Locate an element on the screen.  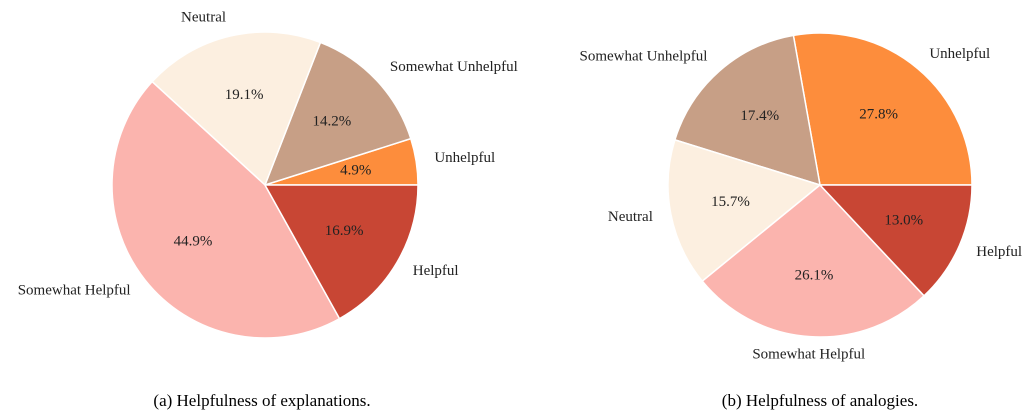
value-label: 14.2% is located at coordinates (332, 122).